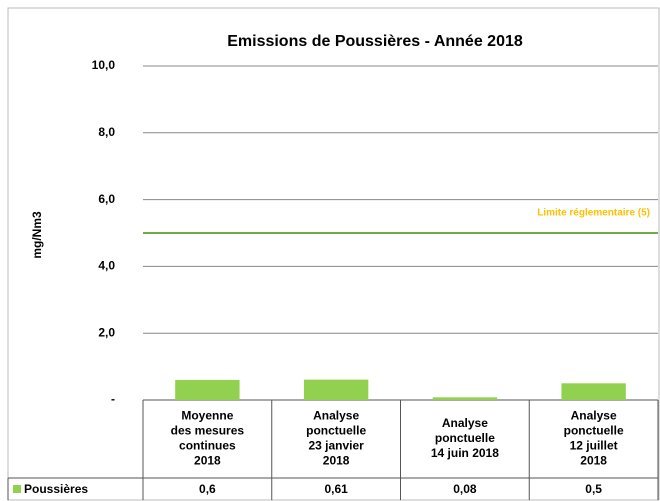 This screenshot has width=660, height=501. What do you see at coordinates (208, 438) in the screenshot?
I see `x-tick-label: Moyenne des mesures continues 2018` at bounding box center [208, 438].